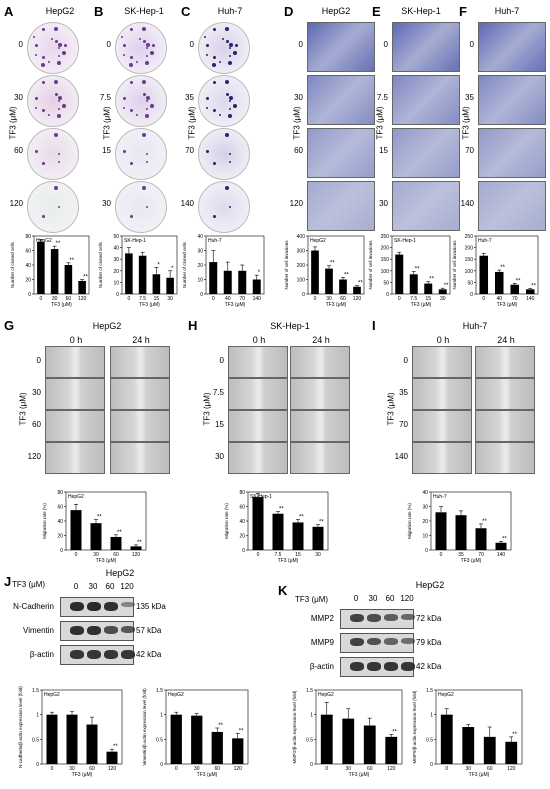  Describe the element at coordinates (157, 299) in the screenshot. I see `x-tick-label: 15` at that location.